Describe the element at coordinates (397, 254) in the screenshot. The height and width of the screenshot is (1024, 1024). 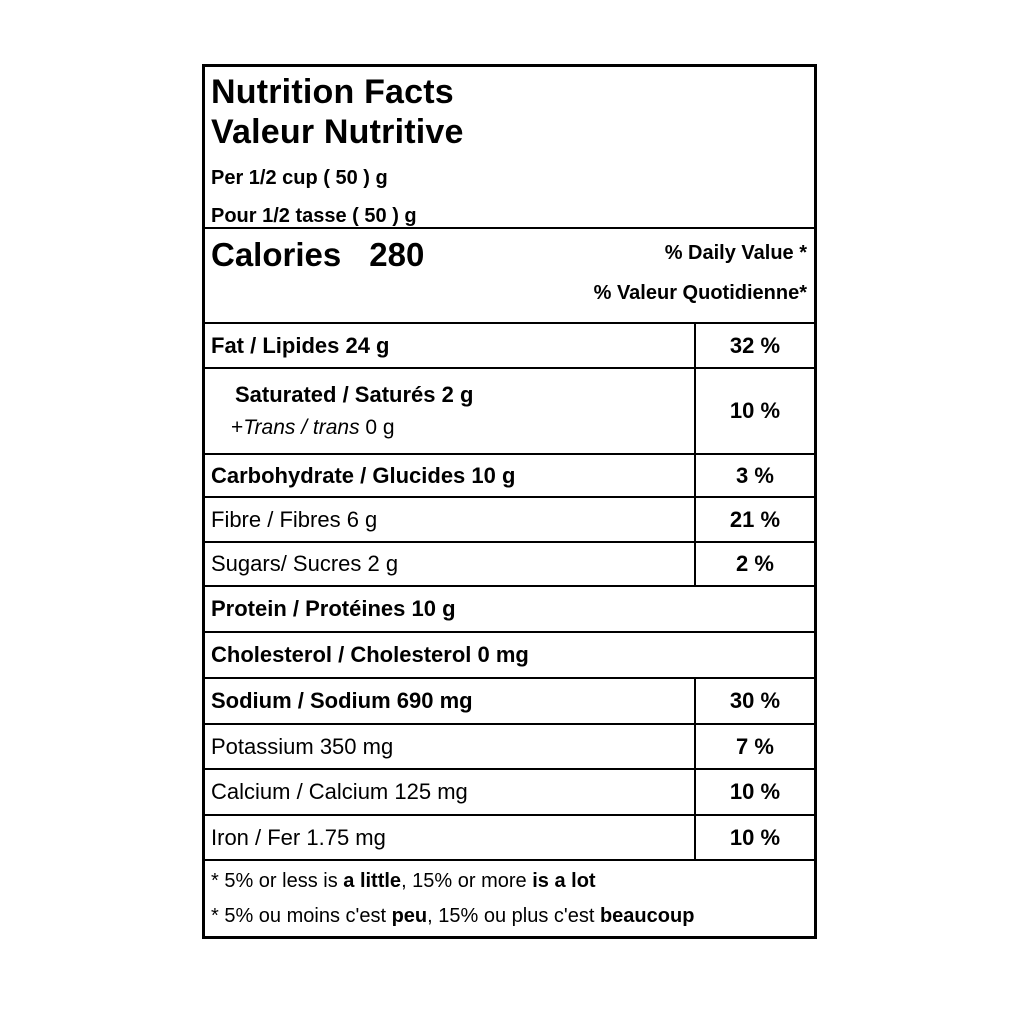
I see `calories-value: 280` at that location.